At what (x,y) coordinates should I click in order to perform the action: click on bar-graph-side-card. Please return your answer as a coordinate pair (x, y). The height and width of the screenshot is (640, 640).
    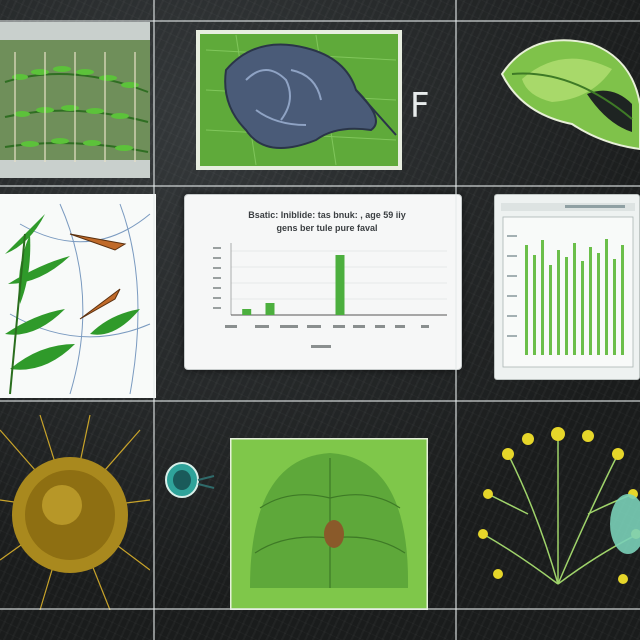
    Looking at the image, I should click on (567, 287).